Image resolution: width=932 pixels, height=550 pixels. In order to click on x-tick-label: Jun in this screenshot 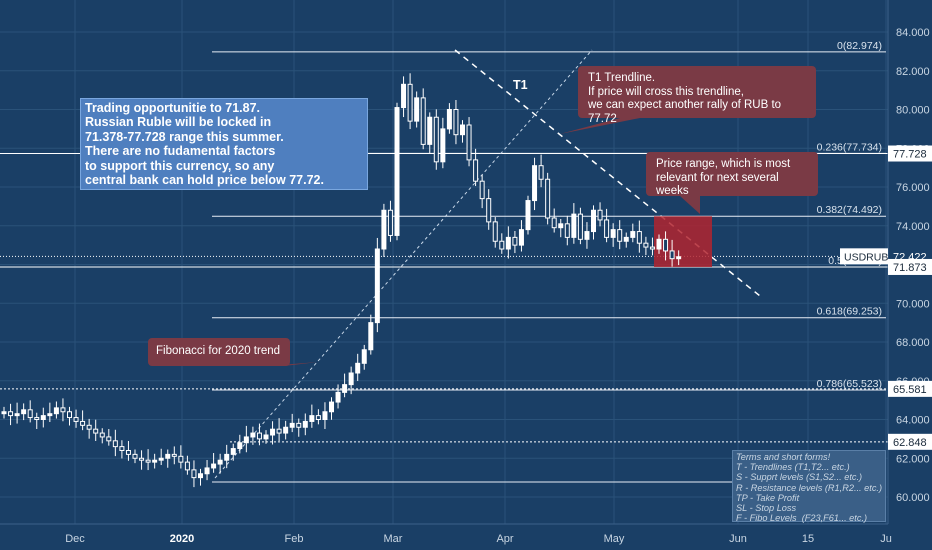, I will do `click(738, 539)`.